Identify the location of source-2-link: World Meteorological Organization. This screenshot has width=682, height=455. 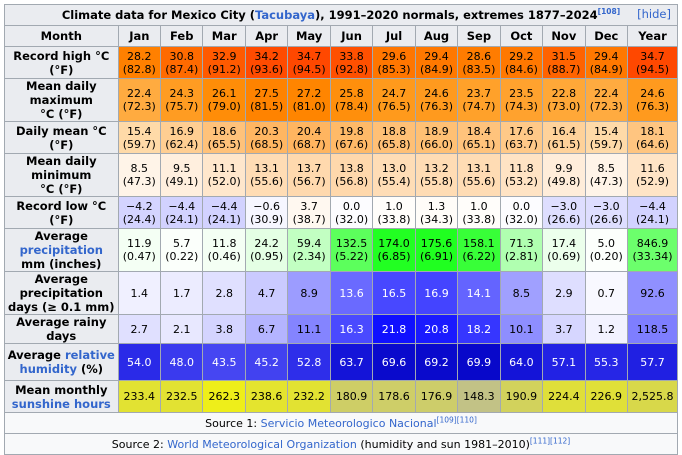
(262, 444).